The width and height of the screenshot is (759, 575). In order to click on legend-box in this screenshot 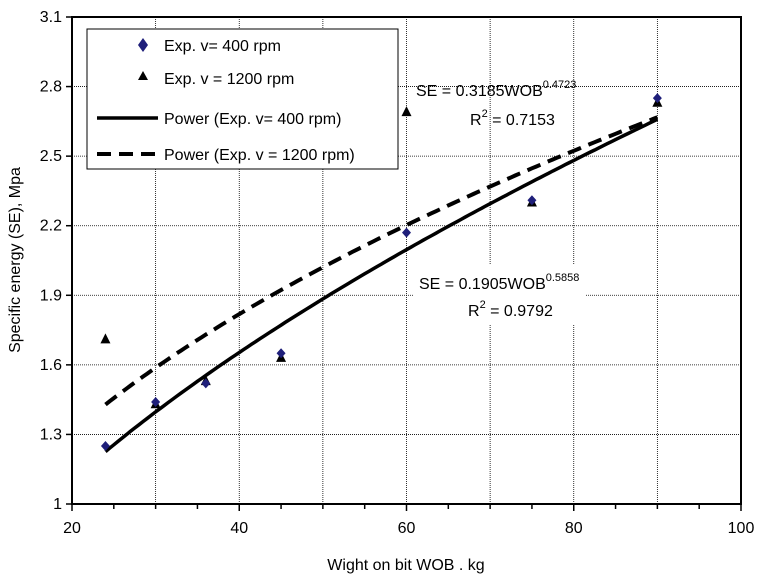, I will do `click(242, 99)`.